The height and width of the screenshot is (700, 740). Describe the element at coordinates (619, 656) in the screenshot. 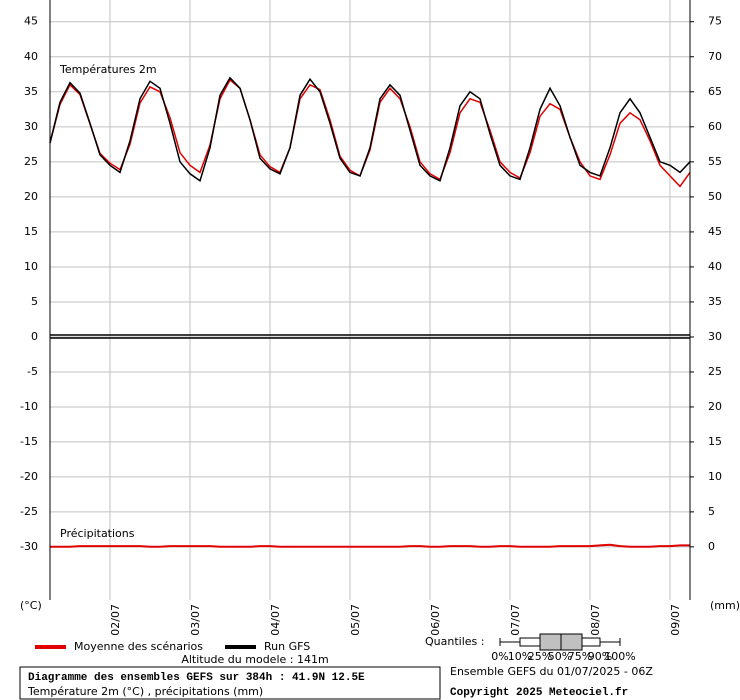

I see `quantile-label: 100%` at that location.